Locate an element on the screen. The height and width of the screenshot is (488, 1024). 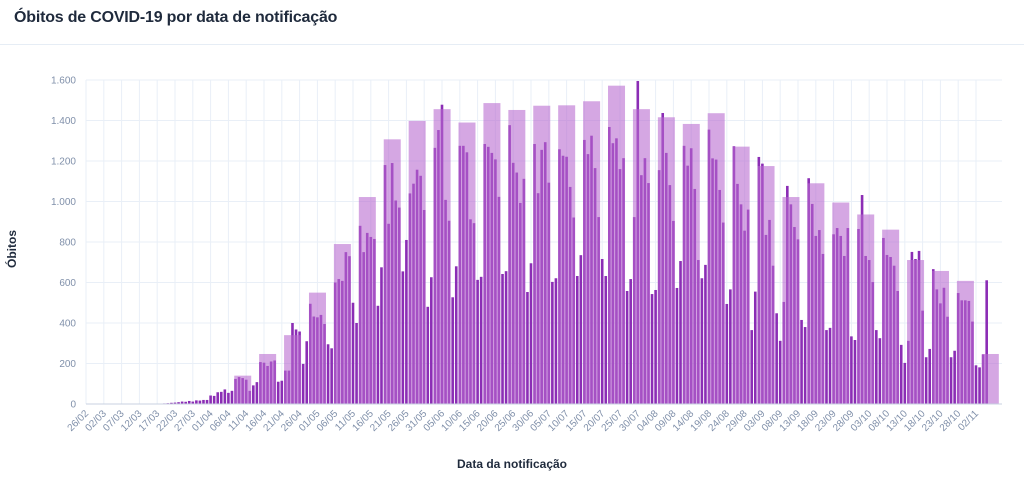
y-tick-label: 200 is located at coordinates (67, 364).